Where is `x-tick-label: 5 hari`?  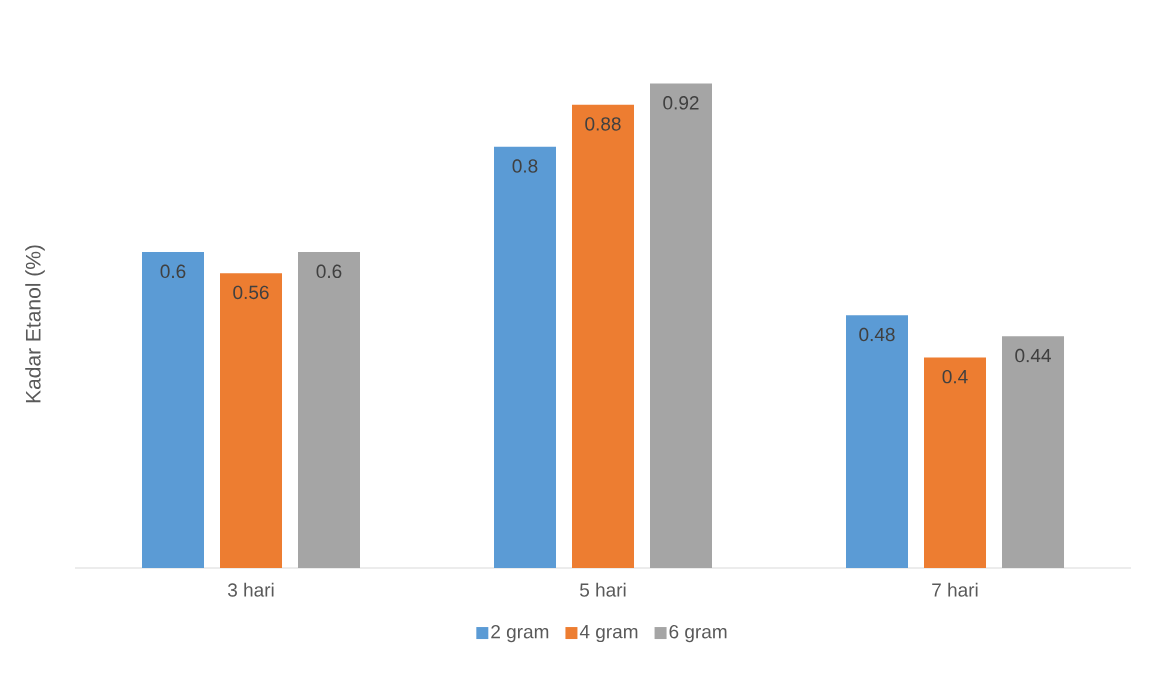 x-tick-label: 5 hari is located at coordinates (603, 589).